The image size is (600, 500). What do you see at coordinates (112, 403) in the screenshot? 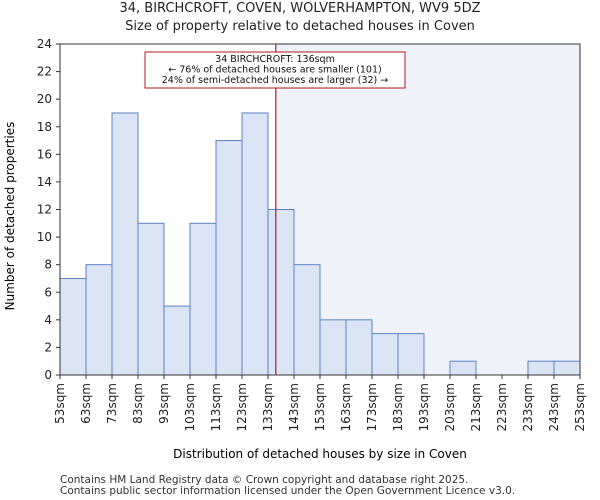
I see `x-tick-label: 73sqm` at bounding box center [112, 403].